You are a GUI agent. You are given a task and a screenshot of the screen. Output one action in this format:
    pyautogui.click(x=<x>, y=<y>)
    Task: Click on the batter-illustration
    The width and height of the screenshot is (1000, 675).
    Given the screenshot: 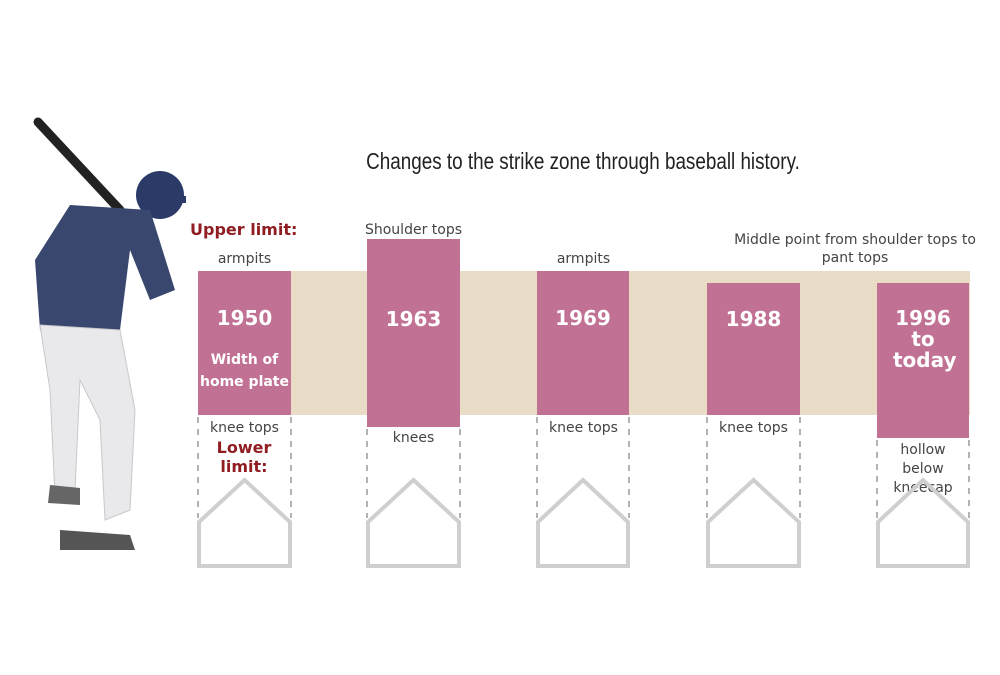 What is the action you would take?
    pyautogui.click(x=109, y=333)
    